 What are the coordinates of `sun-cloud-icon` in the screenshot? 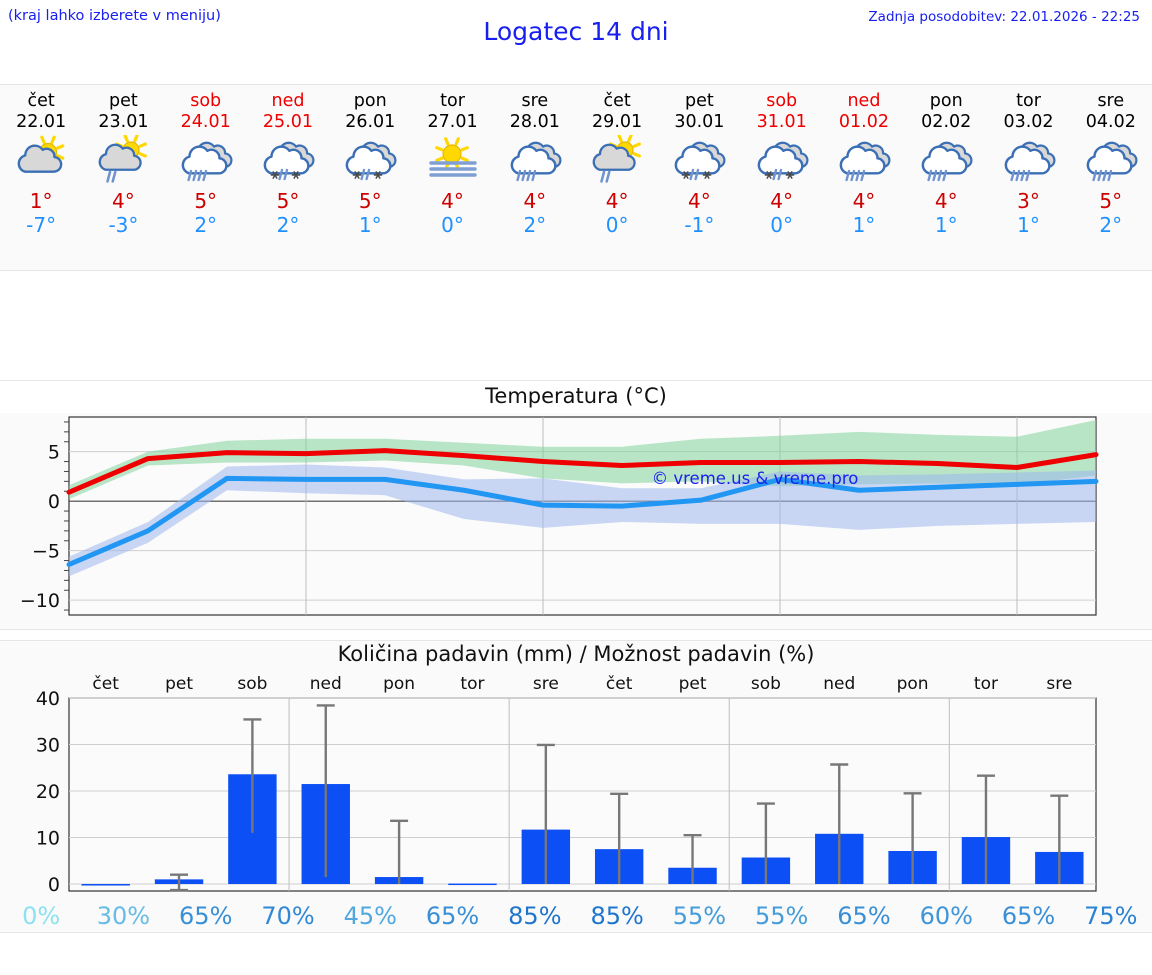 It's located at (41, 161).